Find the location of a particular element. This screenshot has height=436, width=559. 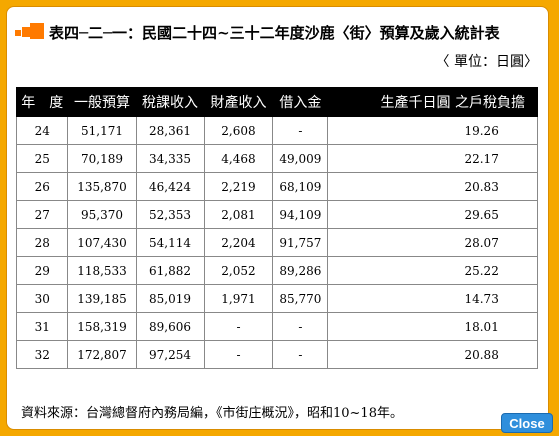

unit-label: 〈 單位：日圓〉 is located at coordinates (486, 62).